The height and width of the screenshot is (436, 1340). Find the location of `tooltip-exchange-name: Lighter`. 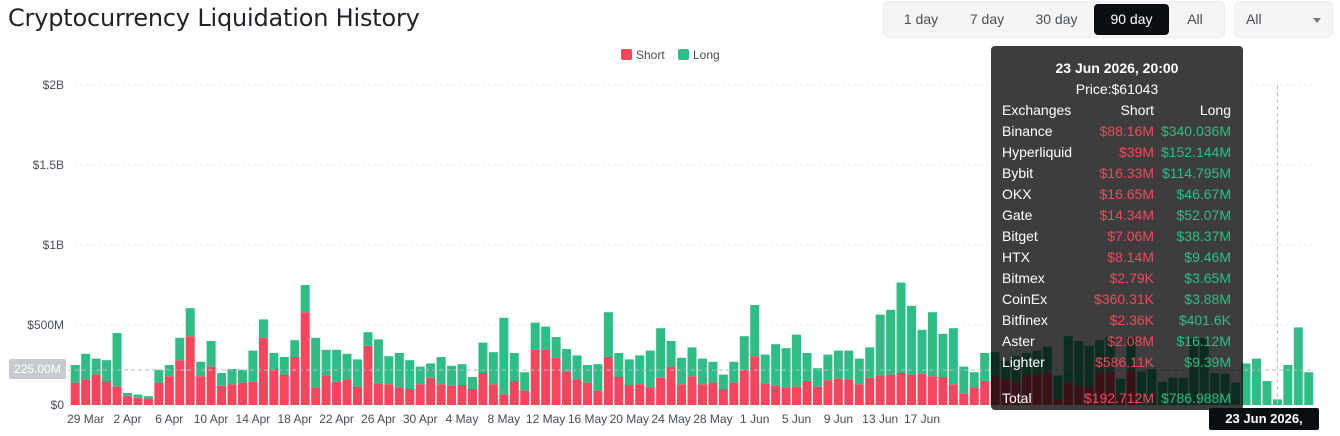

tooltip-exchange-name: Lighter is located at coordinates (1023, 362).